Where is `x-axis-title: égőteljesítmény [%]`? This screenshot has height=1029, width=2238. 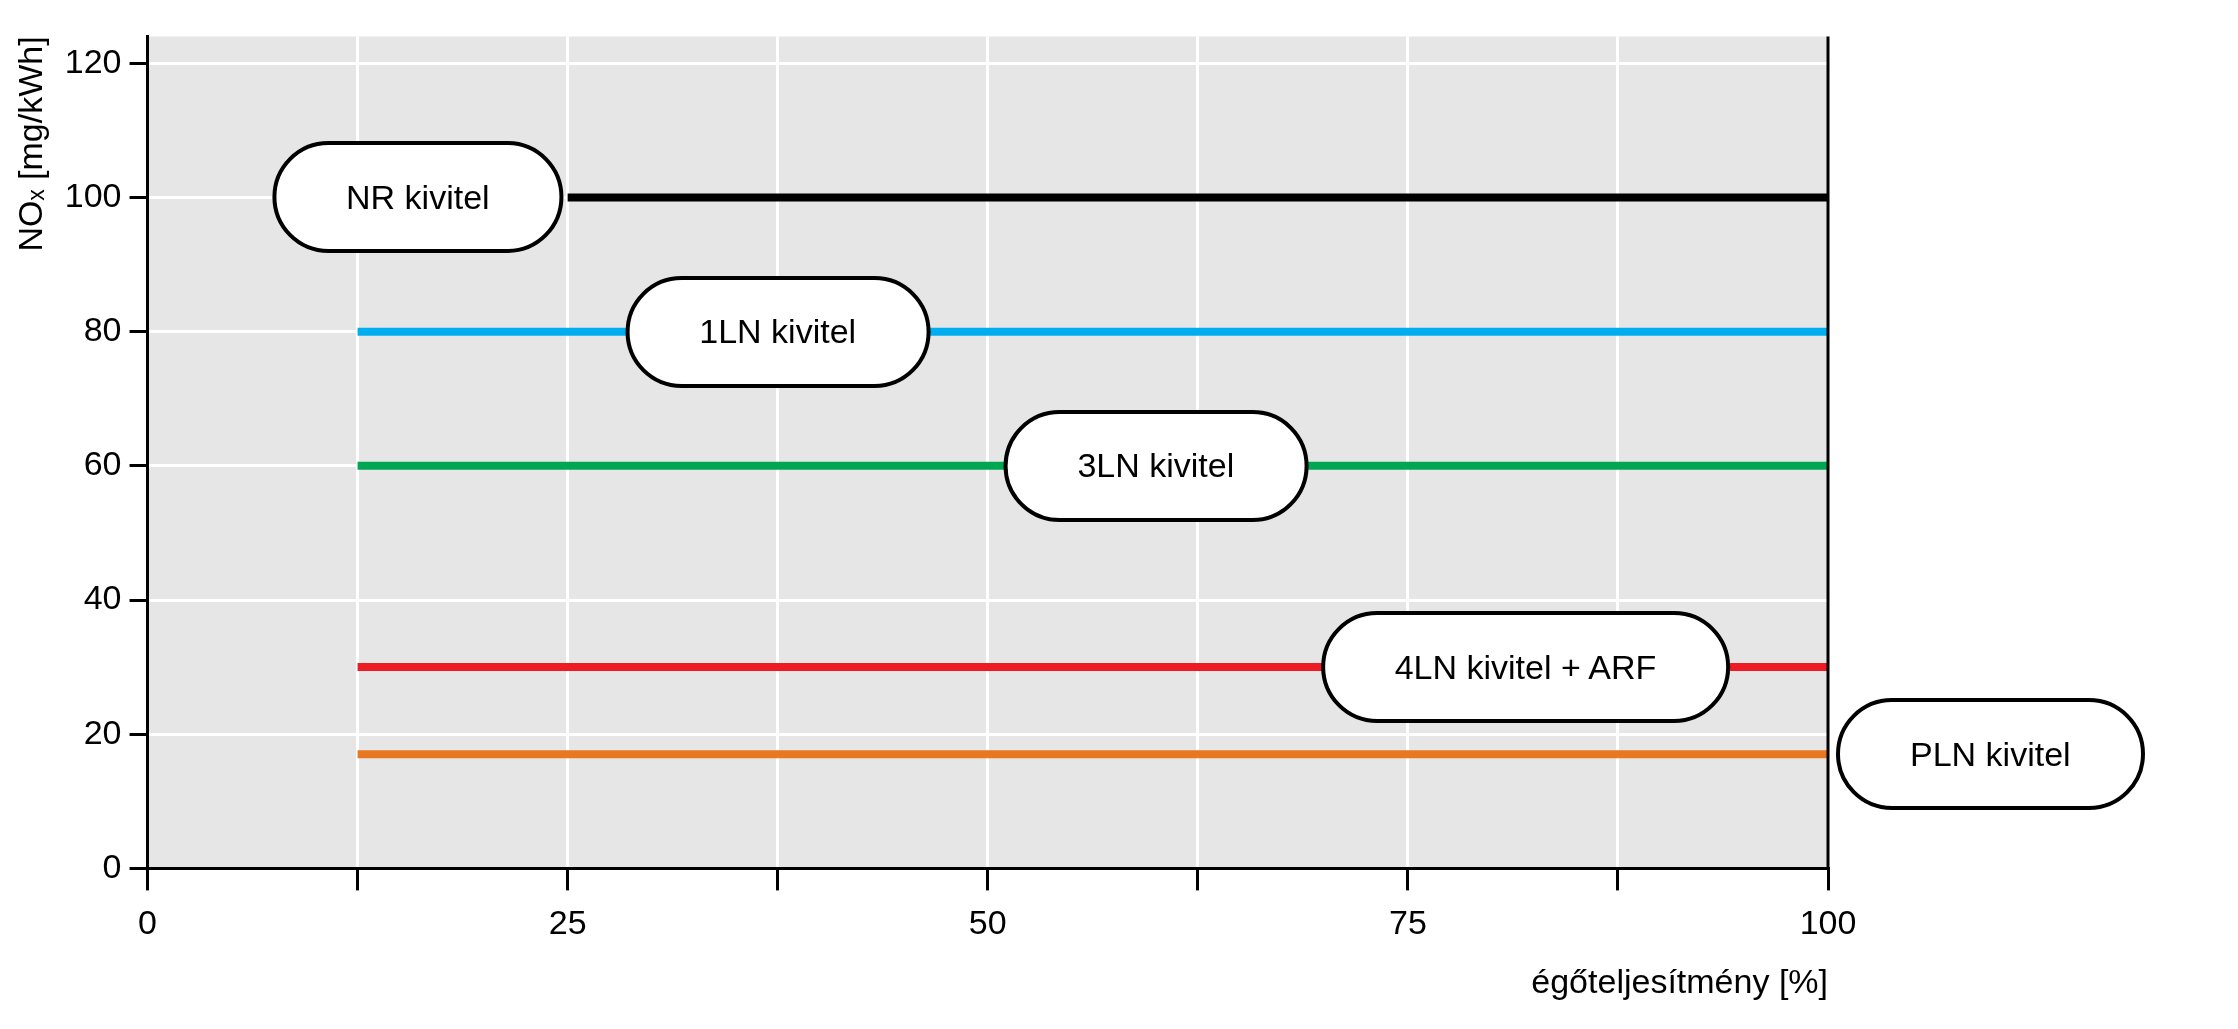
x-axis-title: égőteljesítmény [%] is located at coordinates (1679, 980).